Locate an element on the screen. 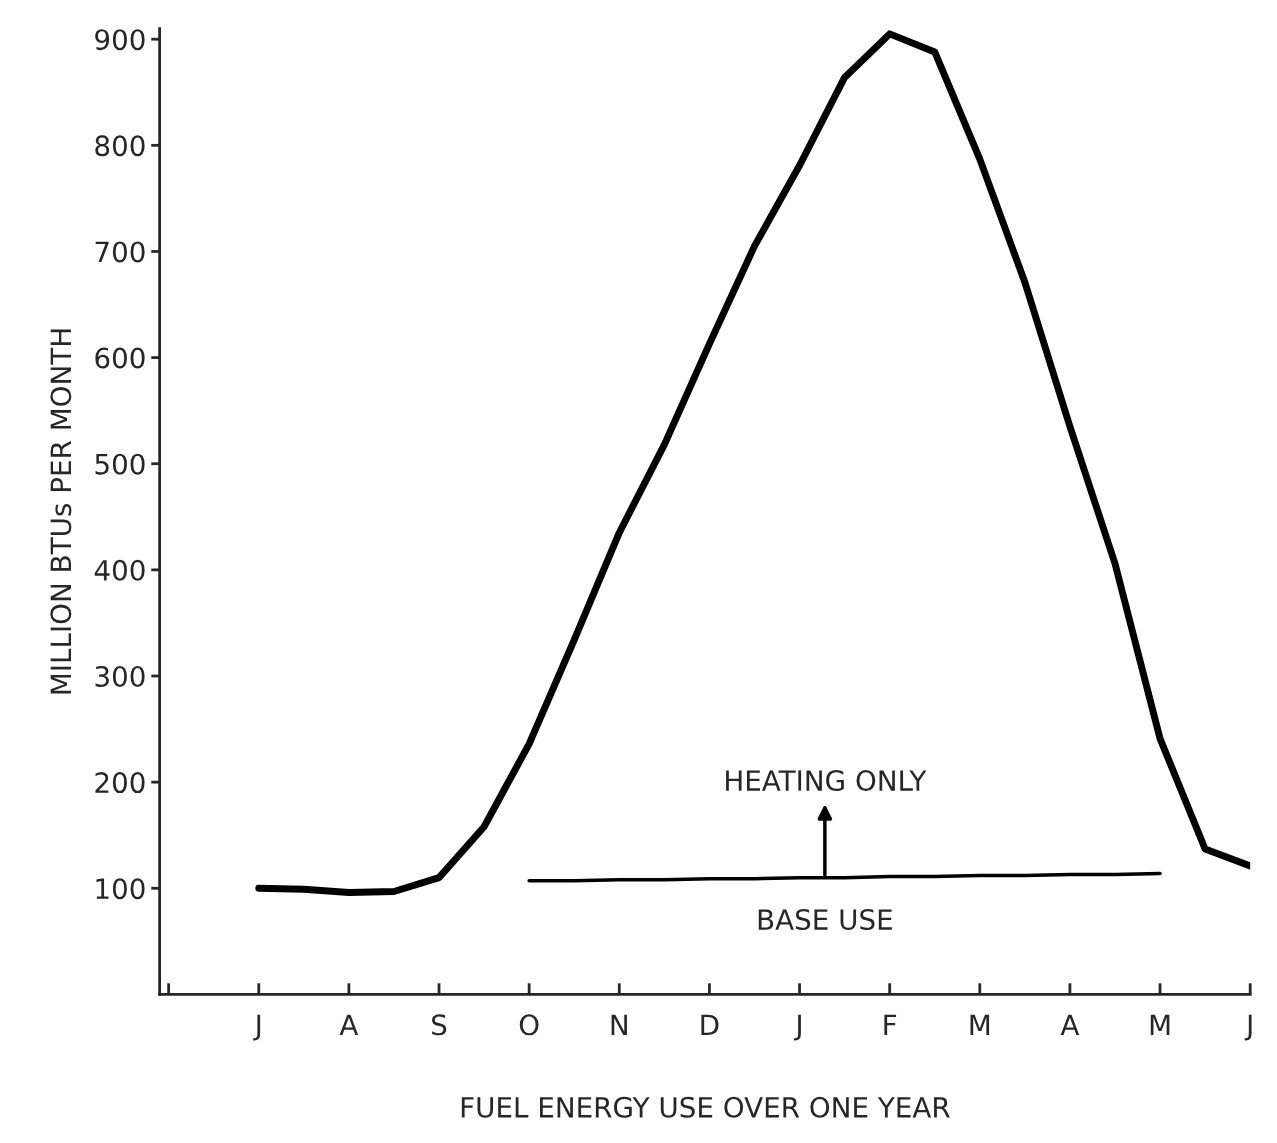 Image resolution: width=1277 pixels, height=1143 pixels. y-tick-label: 900 is located at coordinates (120, 40).